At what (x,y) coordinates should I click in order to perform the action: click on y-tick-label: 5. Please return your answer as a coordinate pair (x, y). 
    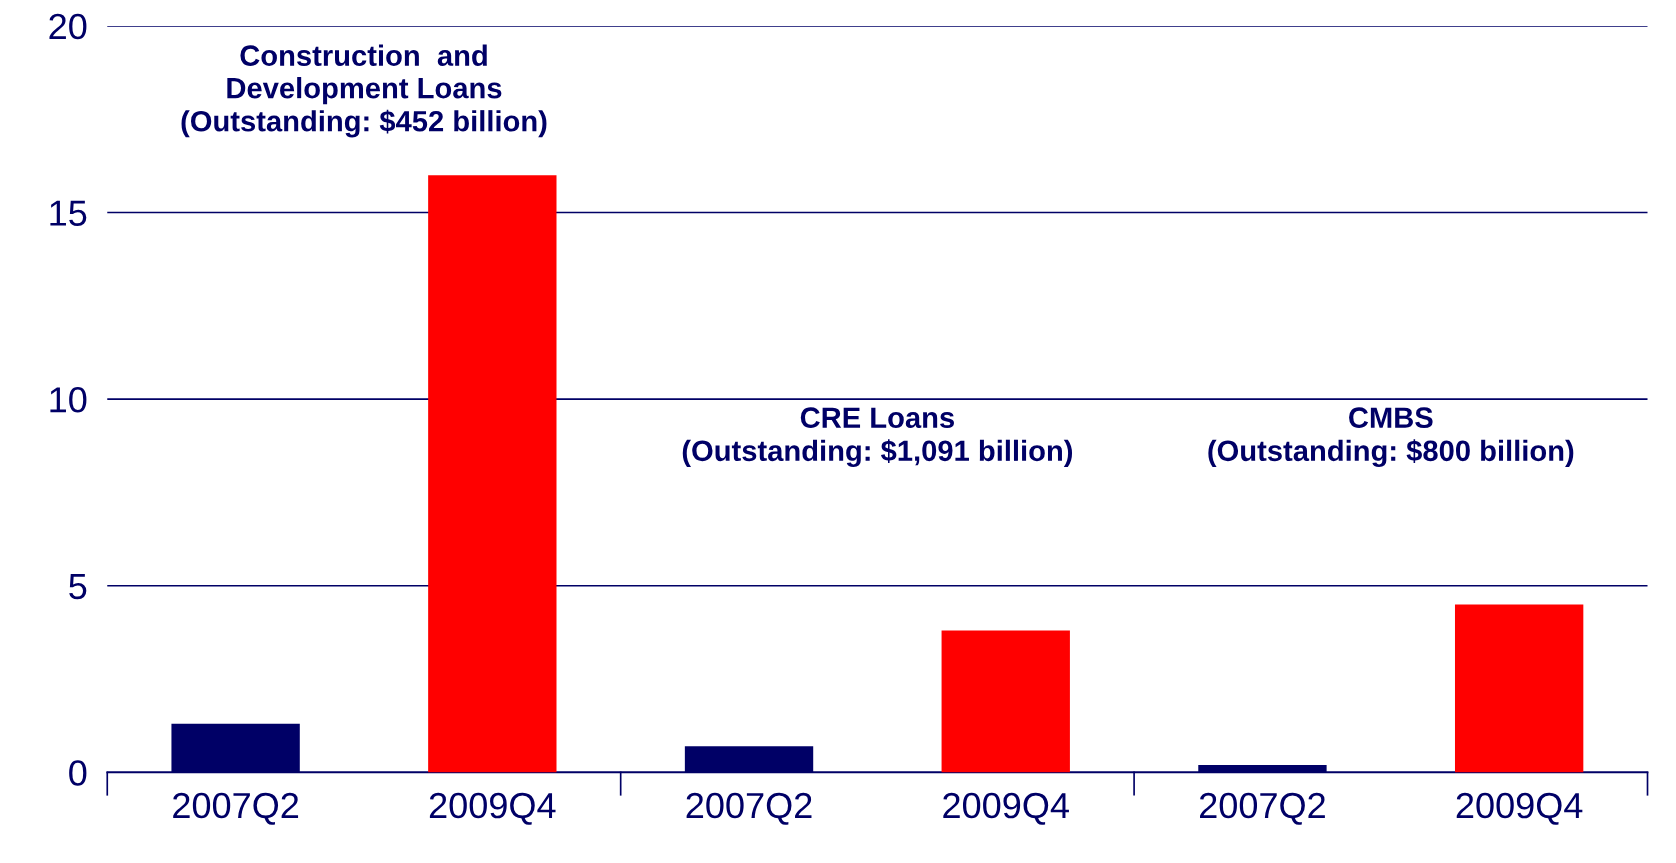
    Looking at the image, I should click on (78, 587).